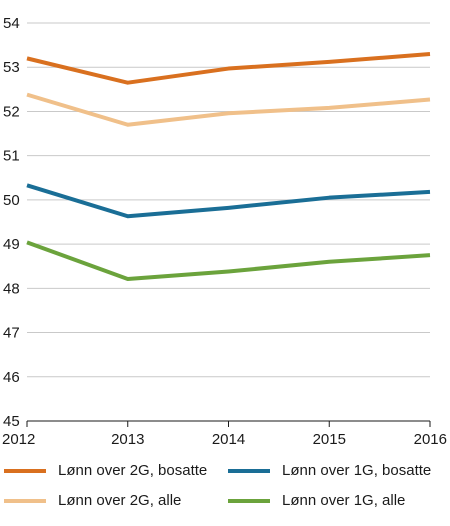 The image size is (450, 526). I want to click on x-axis: 2012 2013 2014 2015 2016, so click(224, 434).